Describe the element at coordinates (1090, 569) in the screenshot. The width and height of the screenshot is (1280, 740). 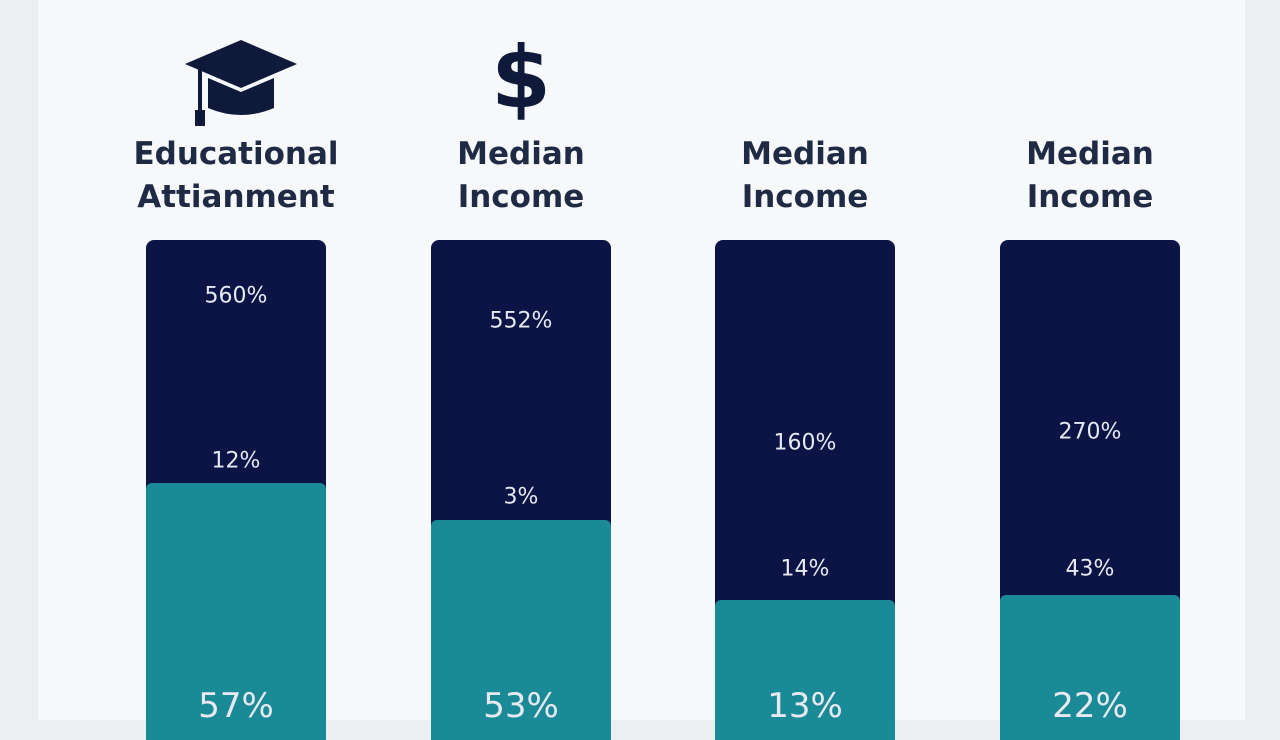
I see `label: 43%` at that location.